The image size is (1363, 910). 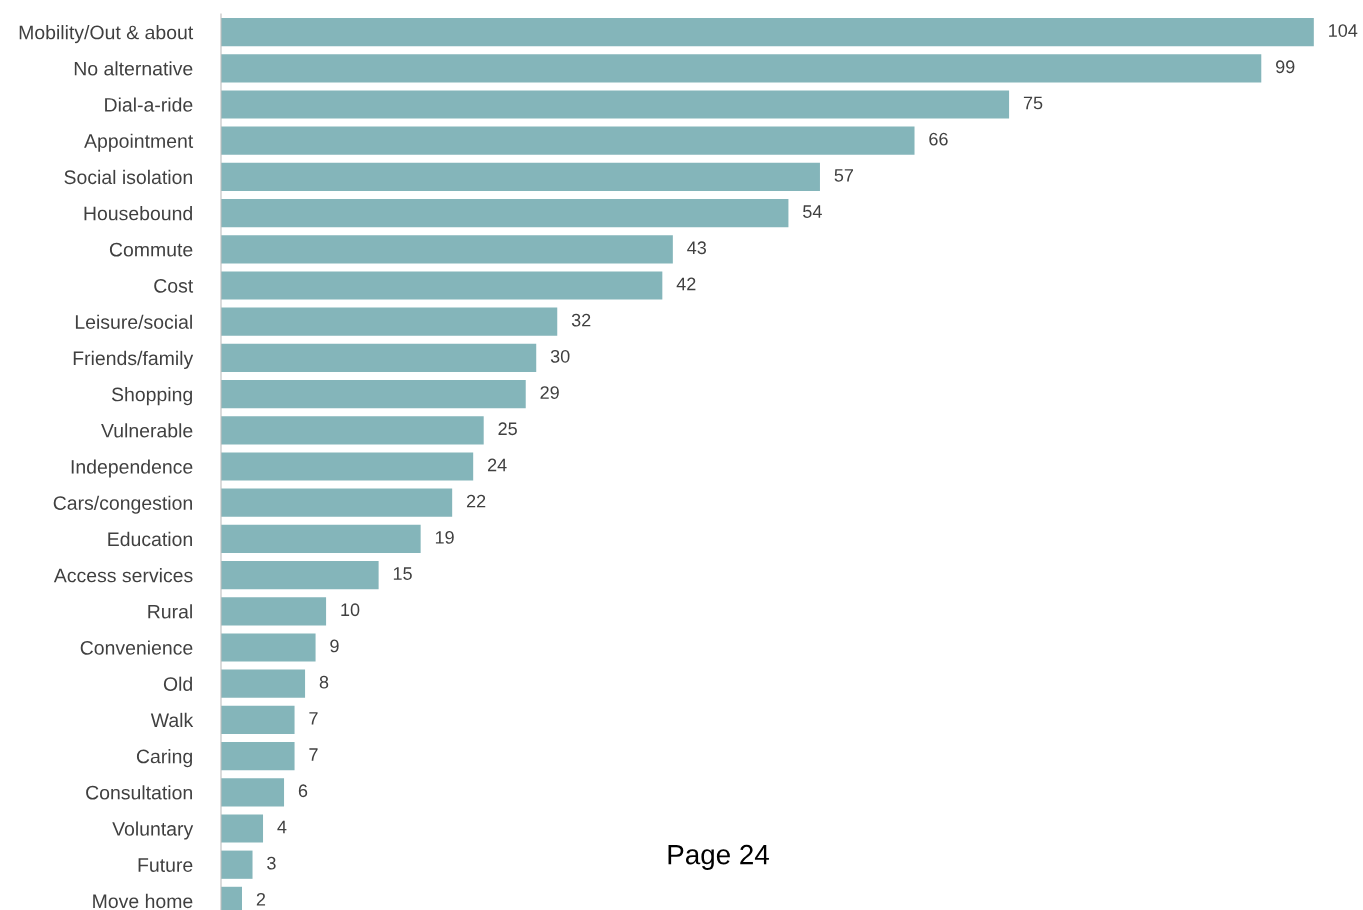 I want to click on data-label: 30, so click(x=560, y=356).